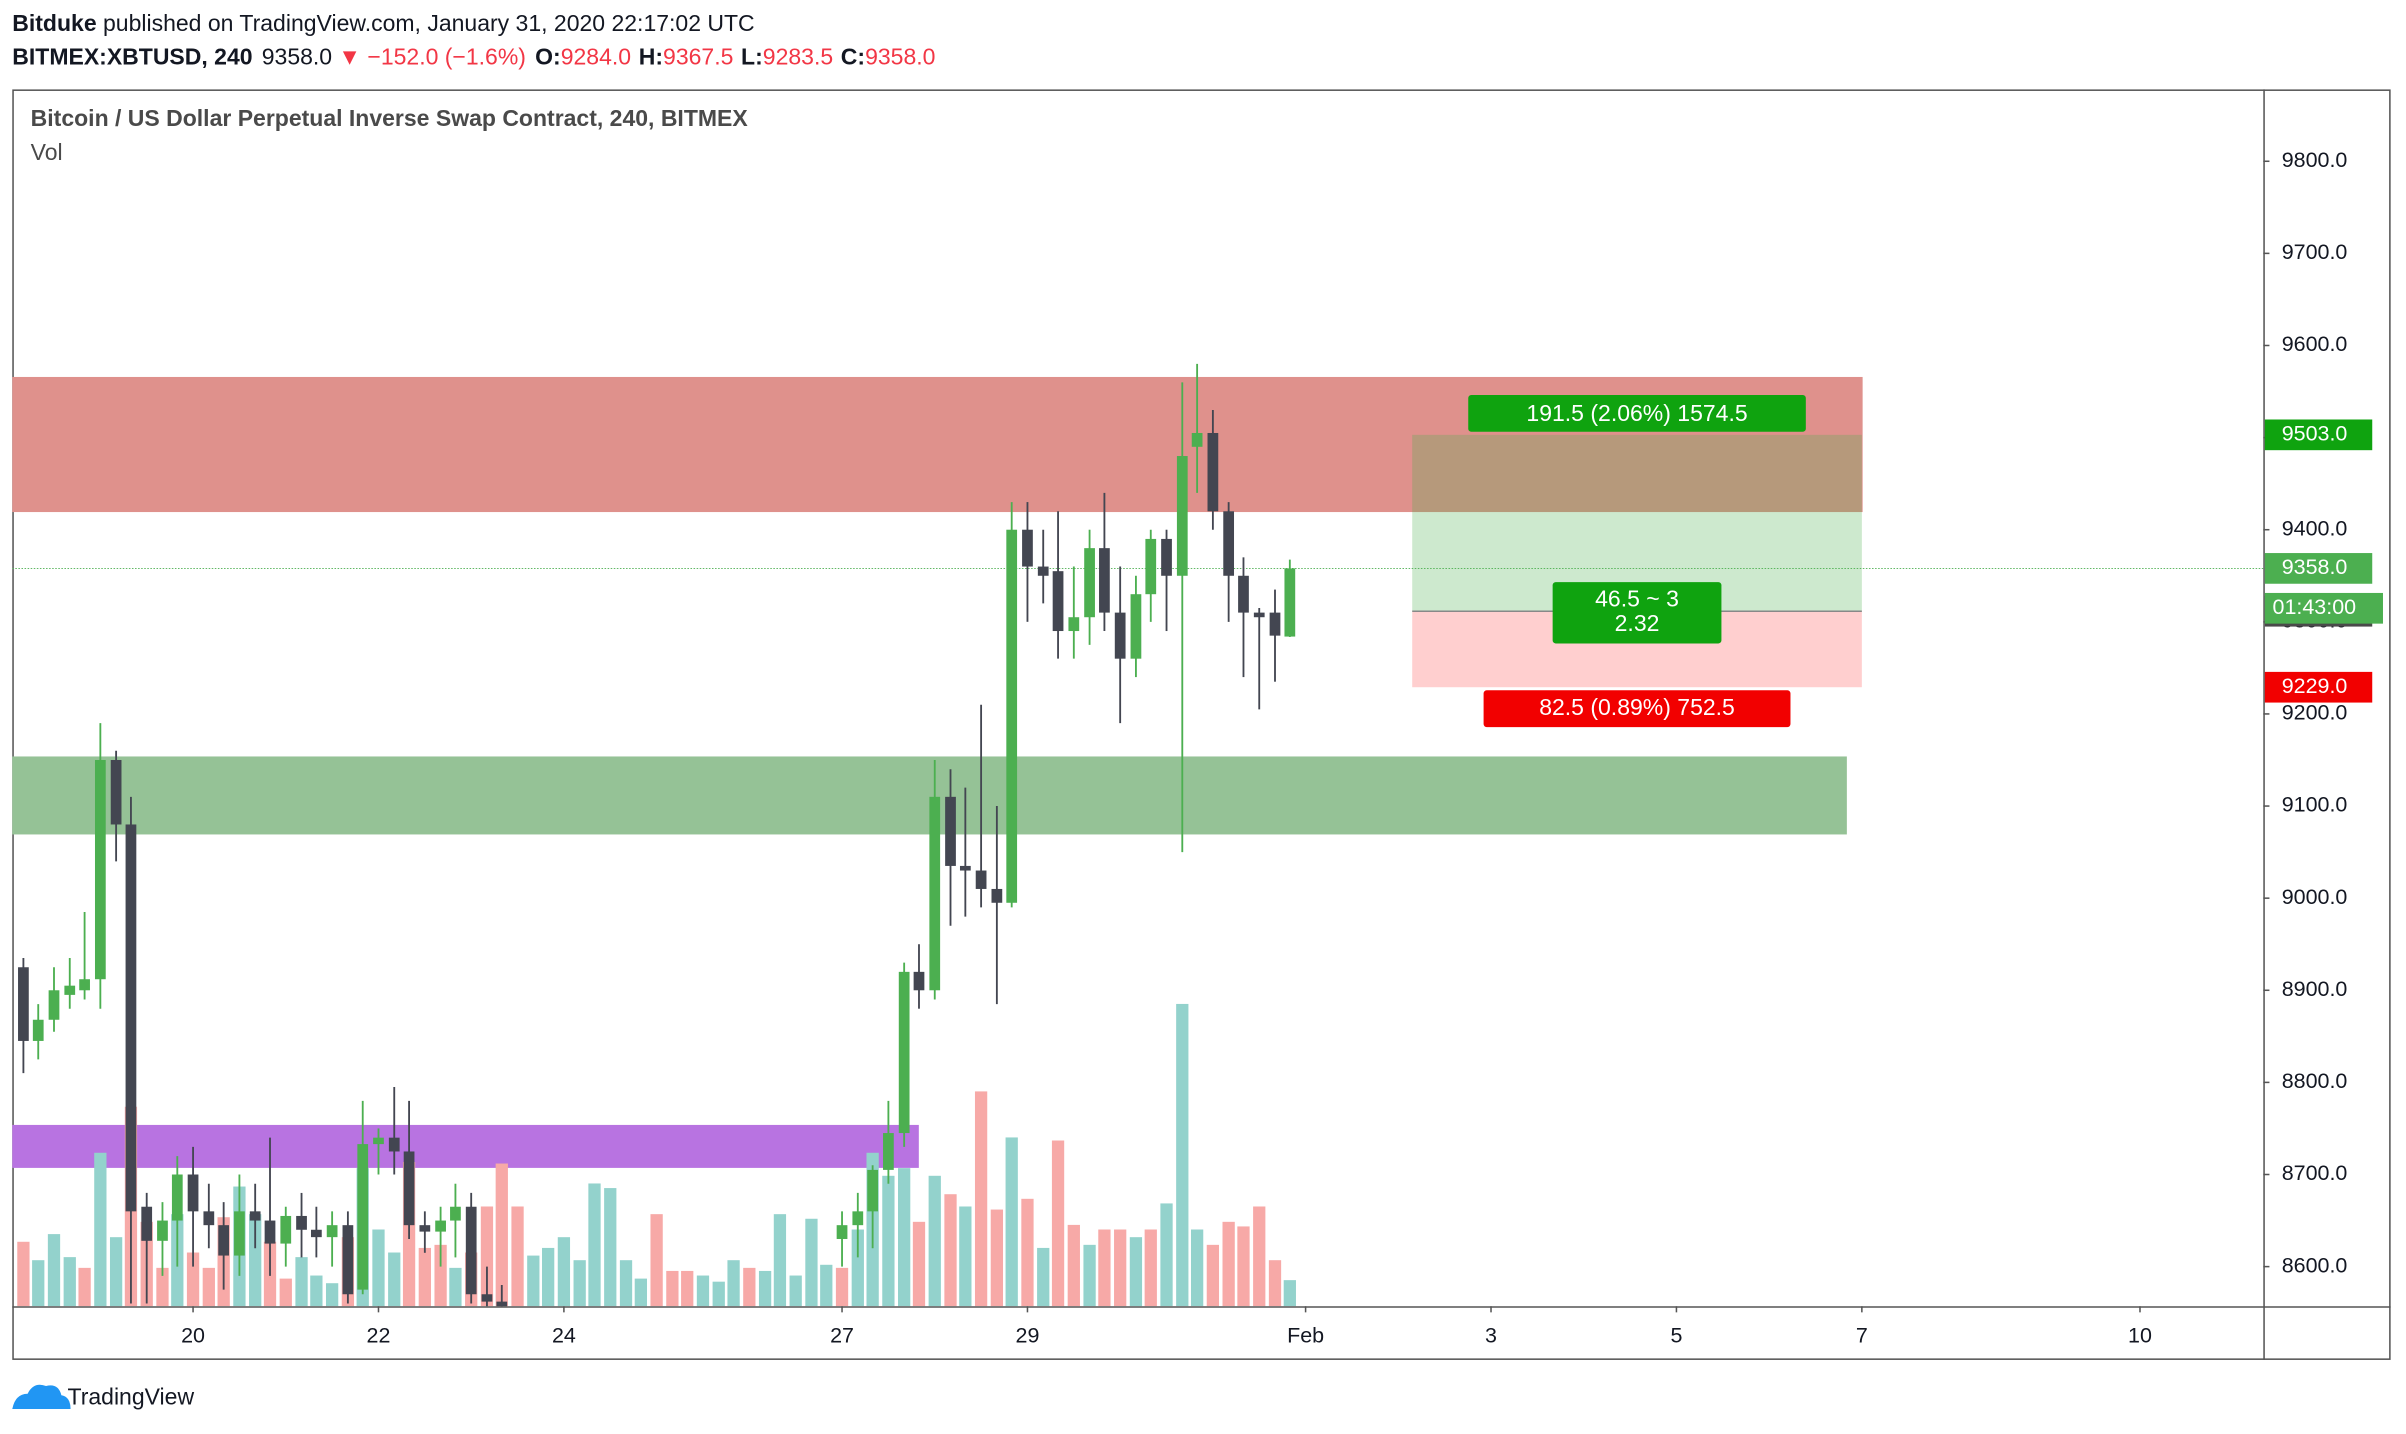  What do you see at coordinates (651, 57) in the screenshot?
I see `h-label: H:` at bounding box center [651, 57].